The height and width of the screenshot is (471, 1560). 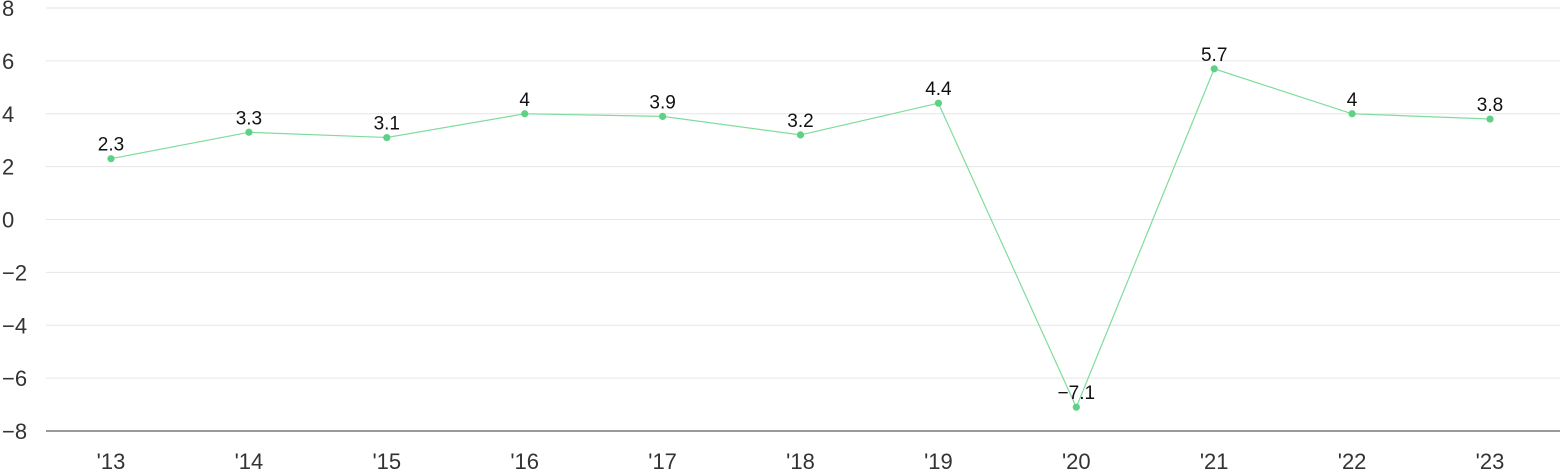 What do you see at coordinates (8, 220) in the screenshot?
I see `y-tick-label: 0` at bounding box center [8, 220].